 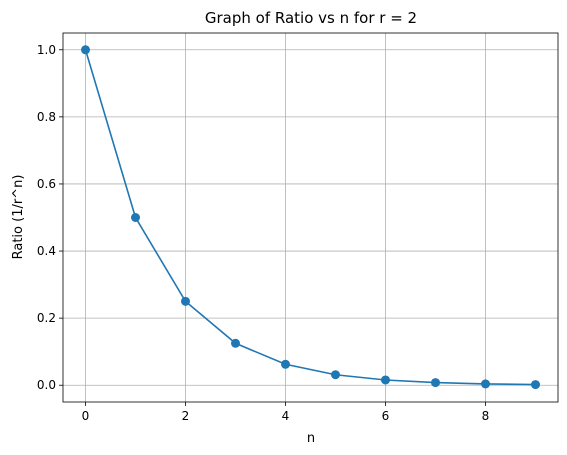 I want to click on x-tick-label: 0, so click(x=86, y=416).